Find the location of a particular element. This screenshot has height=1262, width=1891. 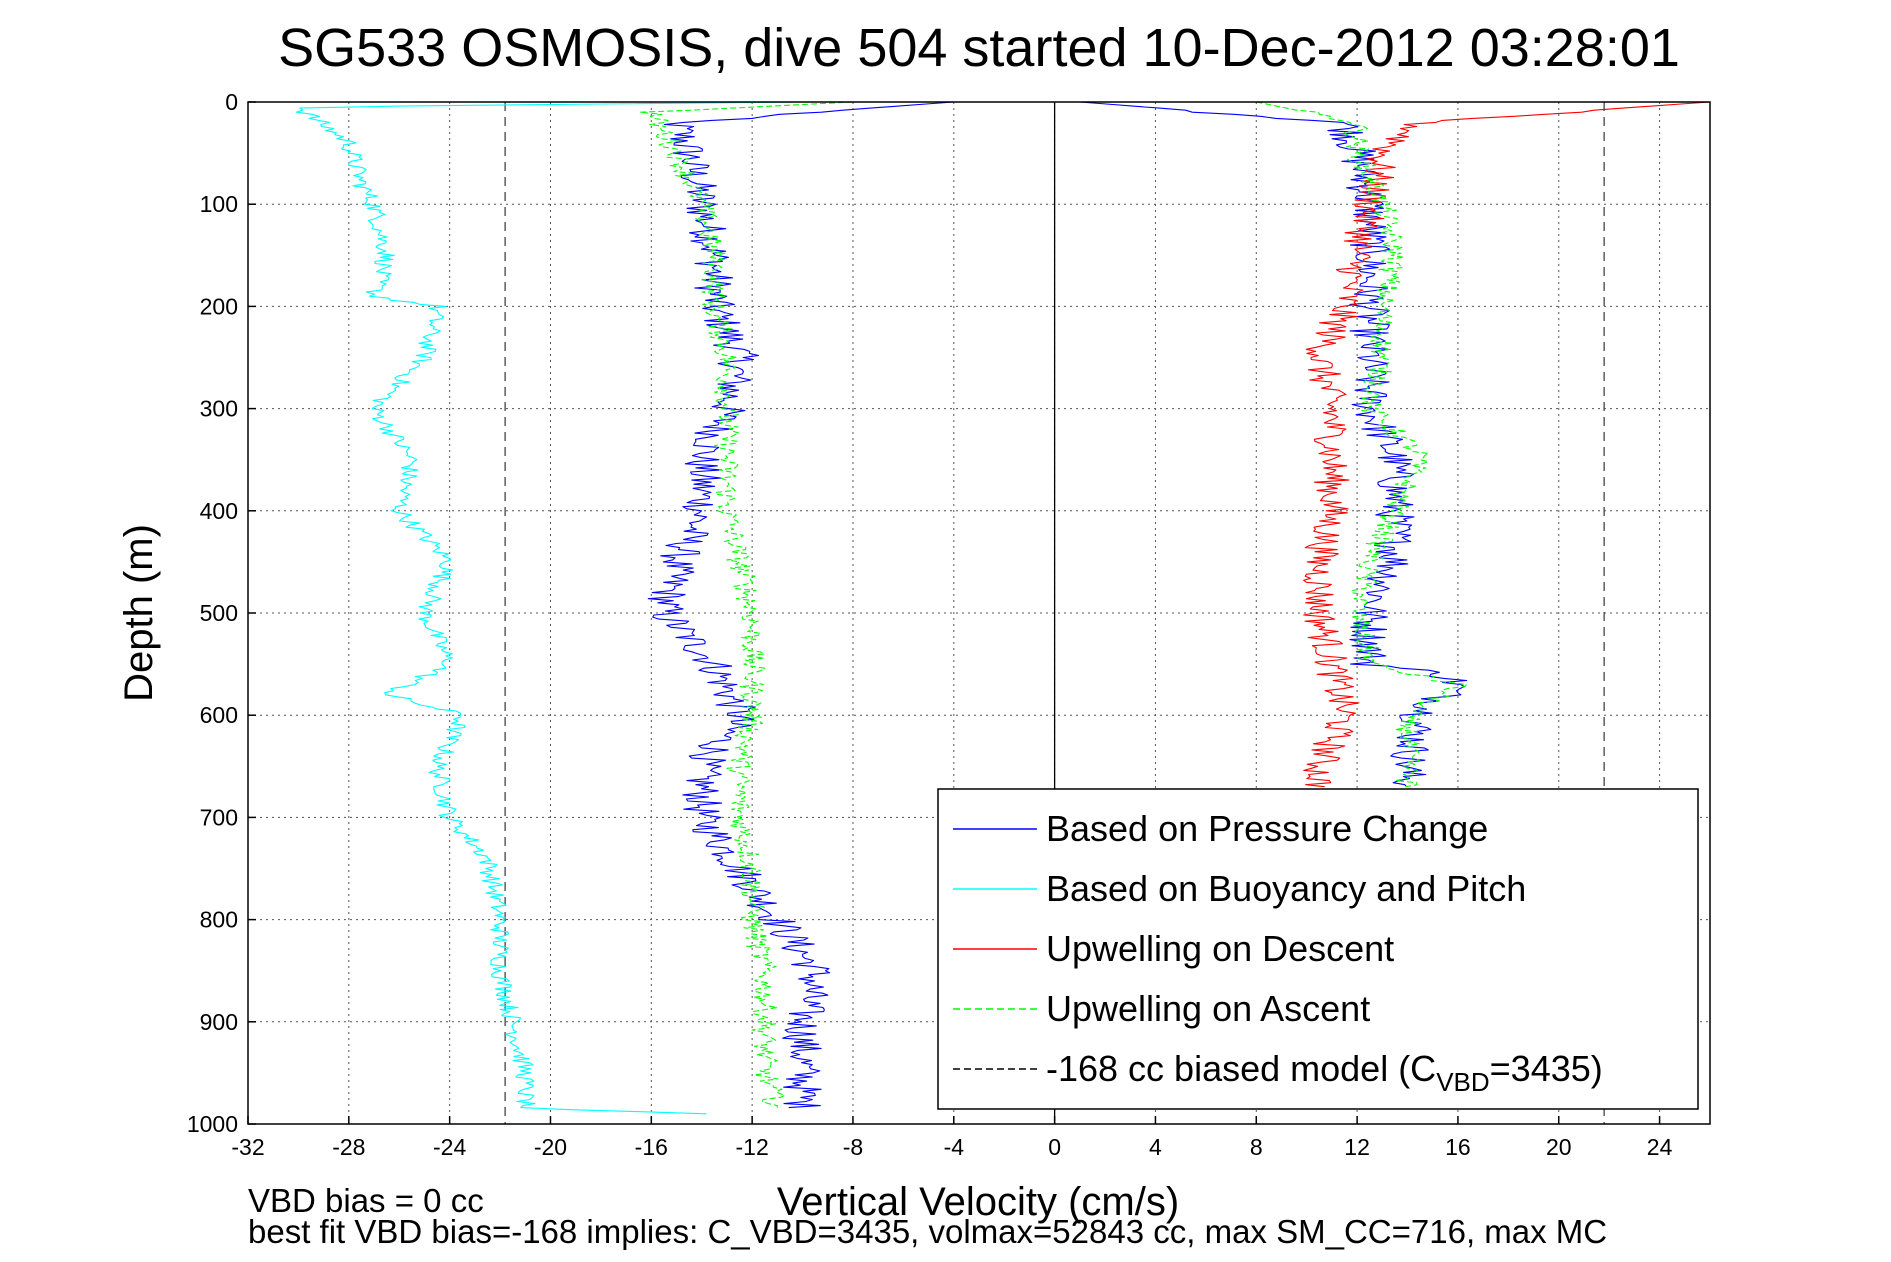

x-tick-label: -4 is located at coordinates (954, 1147).